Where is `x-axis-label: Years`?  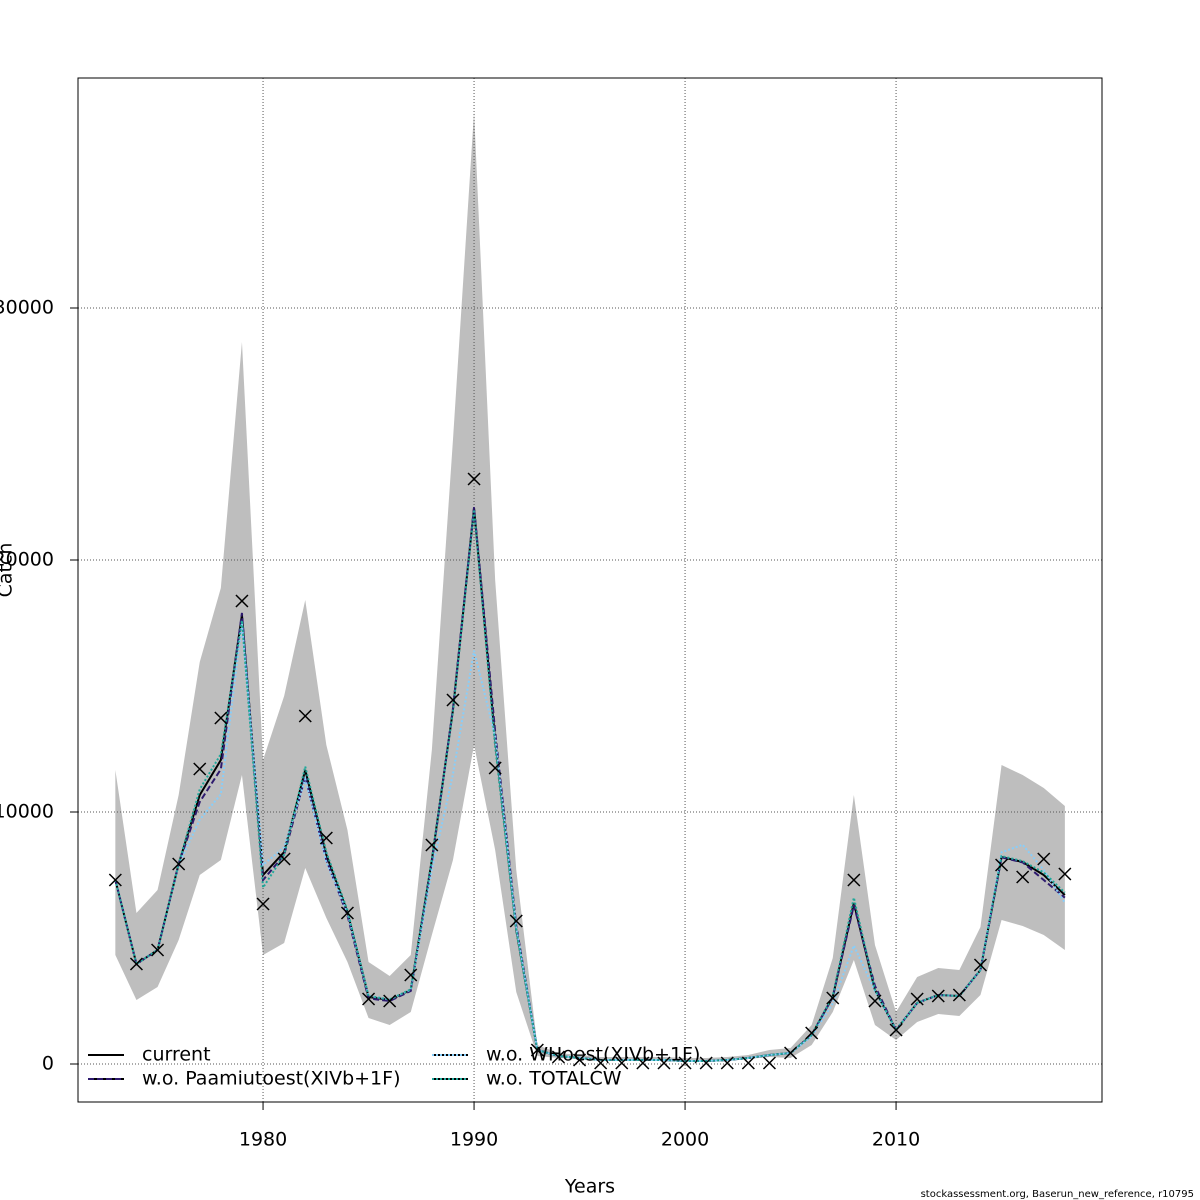 x-axis-label: Years is located at coordinates (589, 1187).